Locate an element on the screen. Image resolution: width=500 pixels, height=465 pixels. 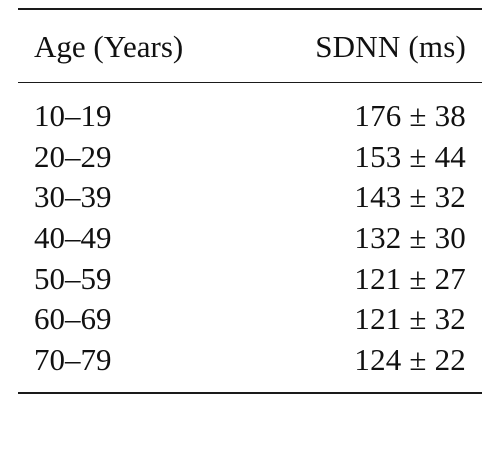
sdnn-cell: 121 ± 27 is located at coordinates (410, 278).